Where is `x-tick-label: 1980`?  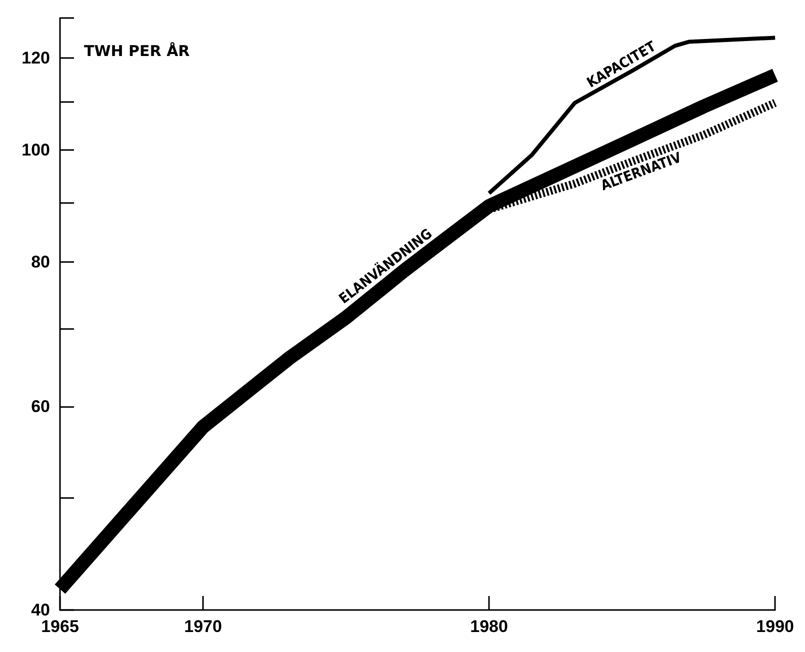 x-tick-label: 1980 is located at coordinates (489, 626).